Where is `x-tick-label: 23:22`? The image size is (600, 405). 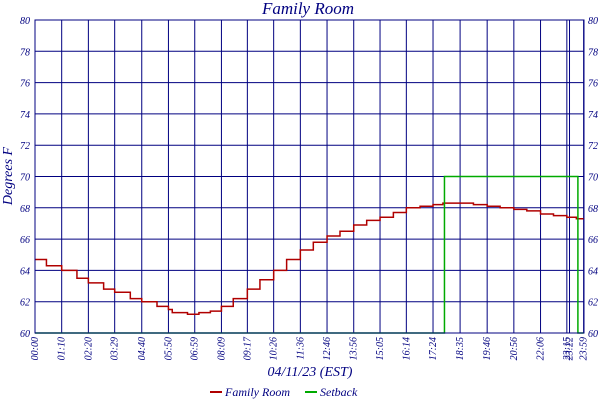 x-tick-label: 23:22 is located at coordinates (570, 348).